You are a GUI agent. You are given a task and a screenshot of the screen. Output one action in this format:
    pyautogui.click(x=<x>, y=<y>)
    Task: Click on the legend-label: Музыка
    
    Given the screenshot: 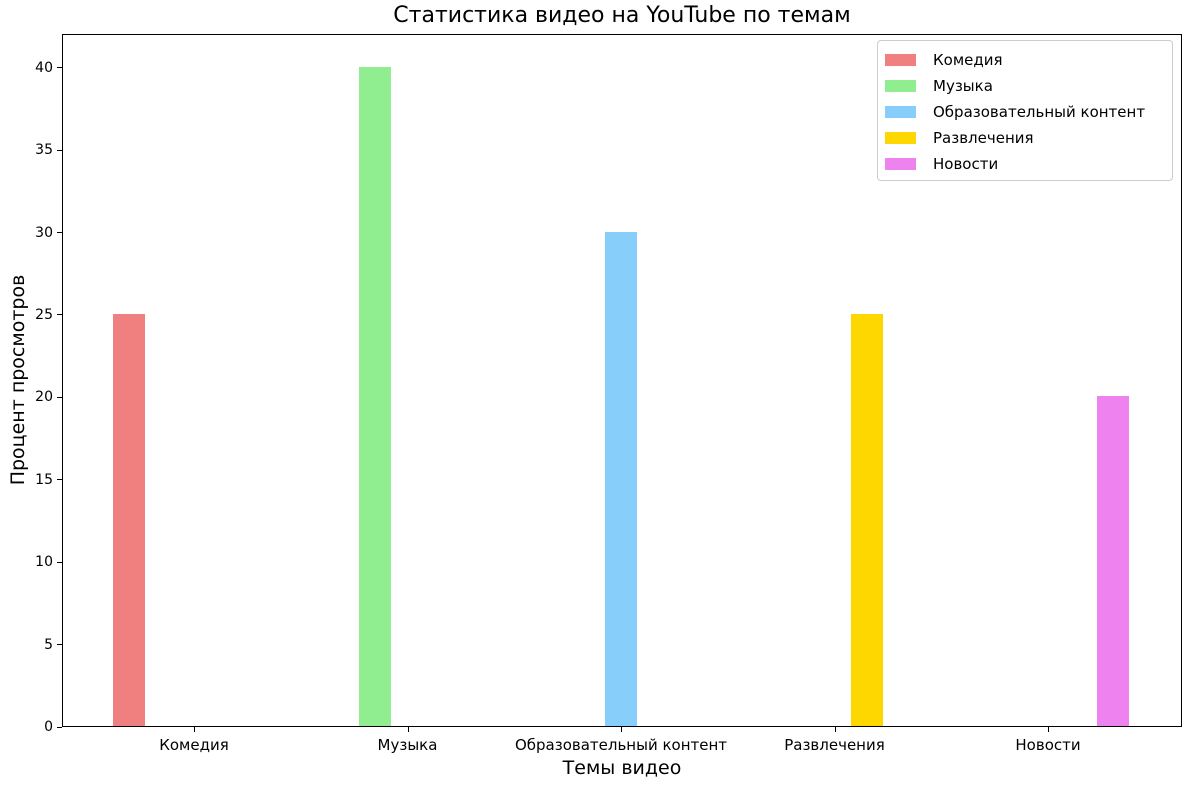 What is the action you would take?
    pyautogui.click(x=963, y=86)
    